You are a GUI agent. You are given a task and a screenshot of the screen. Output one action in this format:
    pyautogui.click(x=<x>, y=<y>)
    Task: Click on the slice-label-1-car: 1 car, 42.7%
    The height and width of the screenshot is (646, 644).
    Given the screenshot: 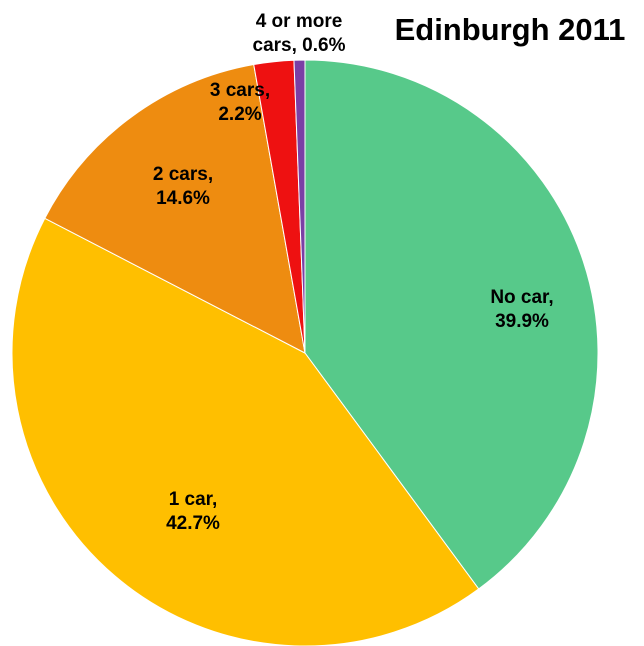 What is the action you would take?
    pyautogui.click(x=193, y=511)
    